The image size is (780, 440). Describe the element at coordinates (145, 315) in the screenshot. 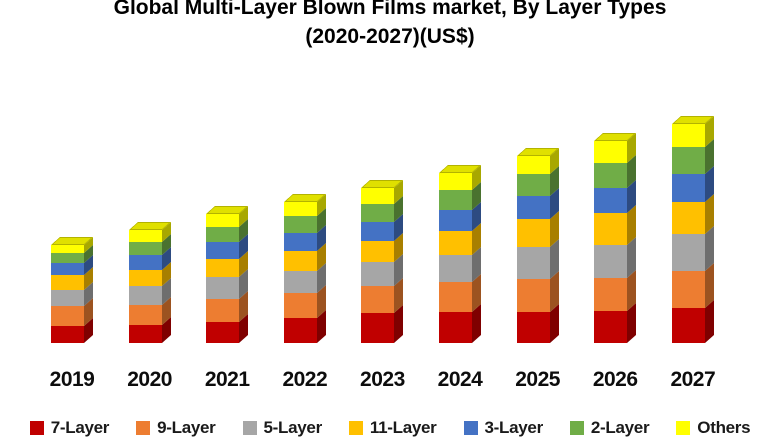

I see `bar-2020-segment-9-layer` at that location.